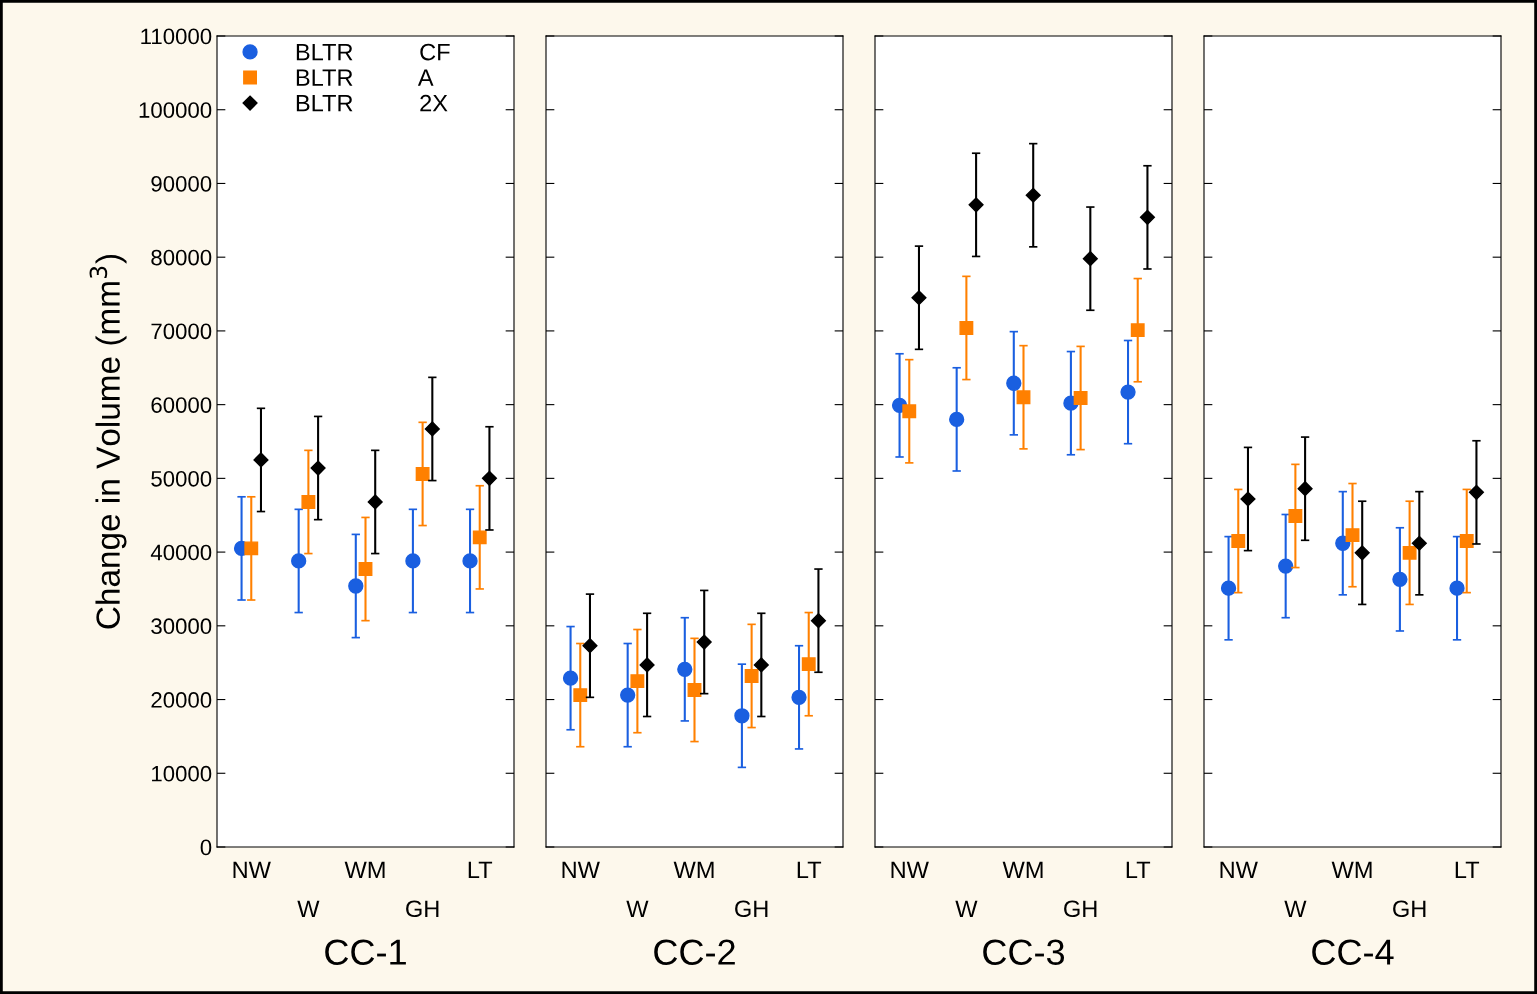  What do you see at coordinates (694, 952) in the screenshot?
I see `x-axis-title: CC-2` at bounding box center [694, 952].